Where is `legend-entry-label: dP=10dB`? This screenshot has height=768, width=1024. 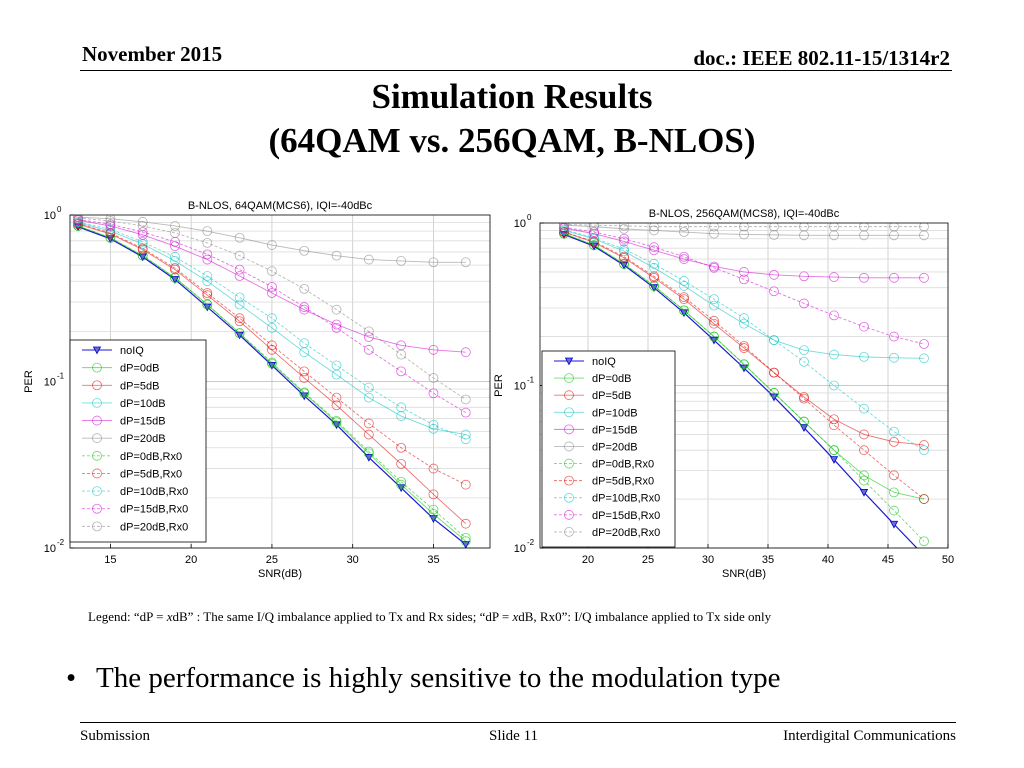 legend-entry-label: dP=10dB is located at coordinates (615, 413).